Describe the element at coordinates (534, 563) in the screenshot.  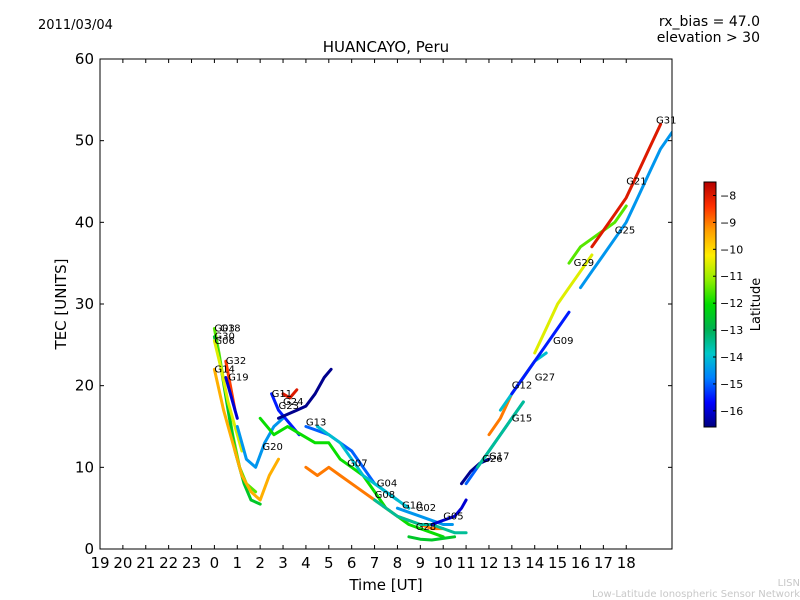
I see `x-tick-label-19: 14` at that location.